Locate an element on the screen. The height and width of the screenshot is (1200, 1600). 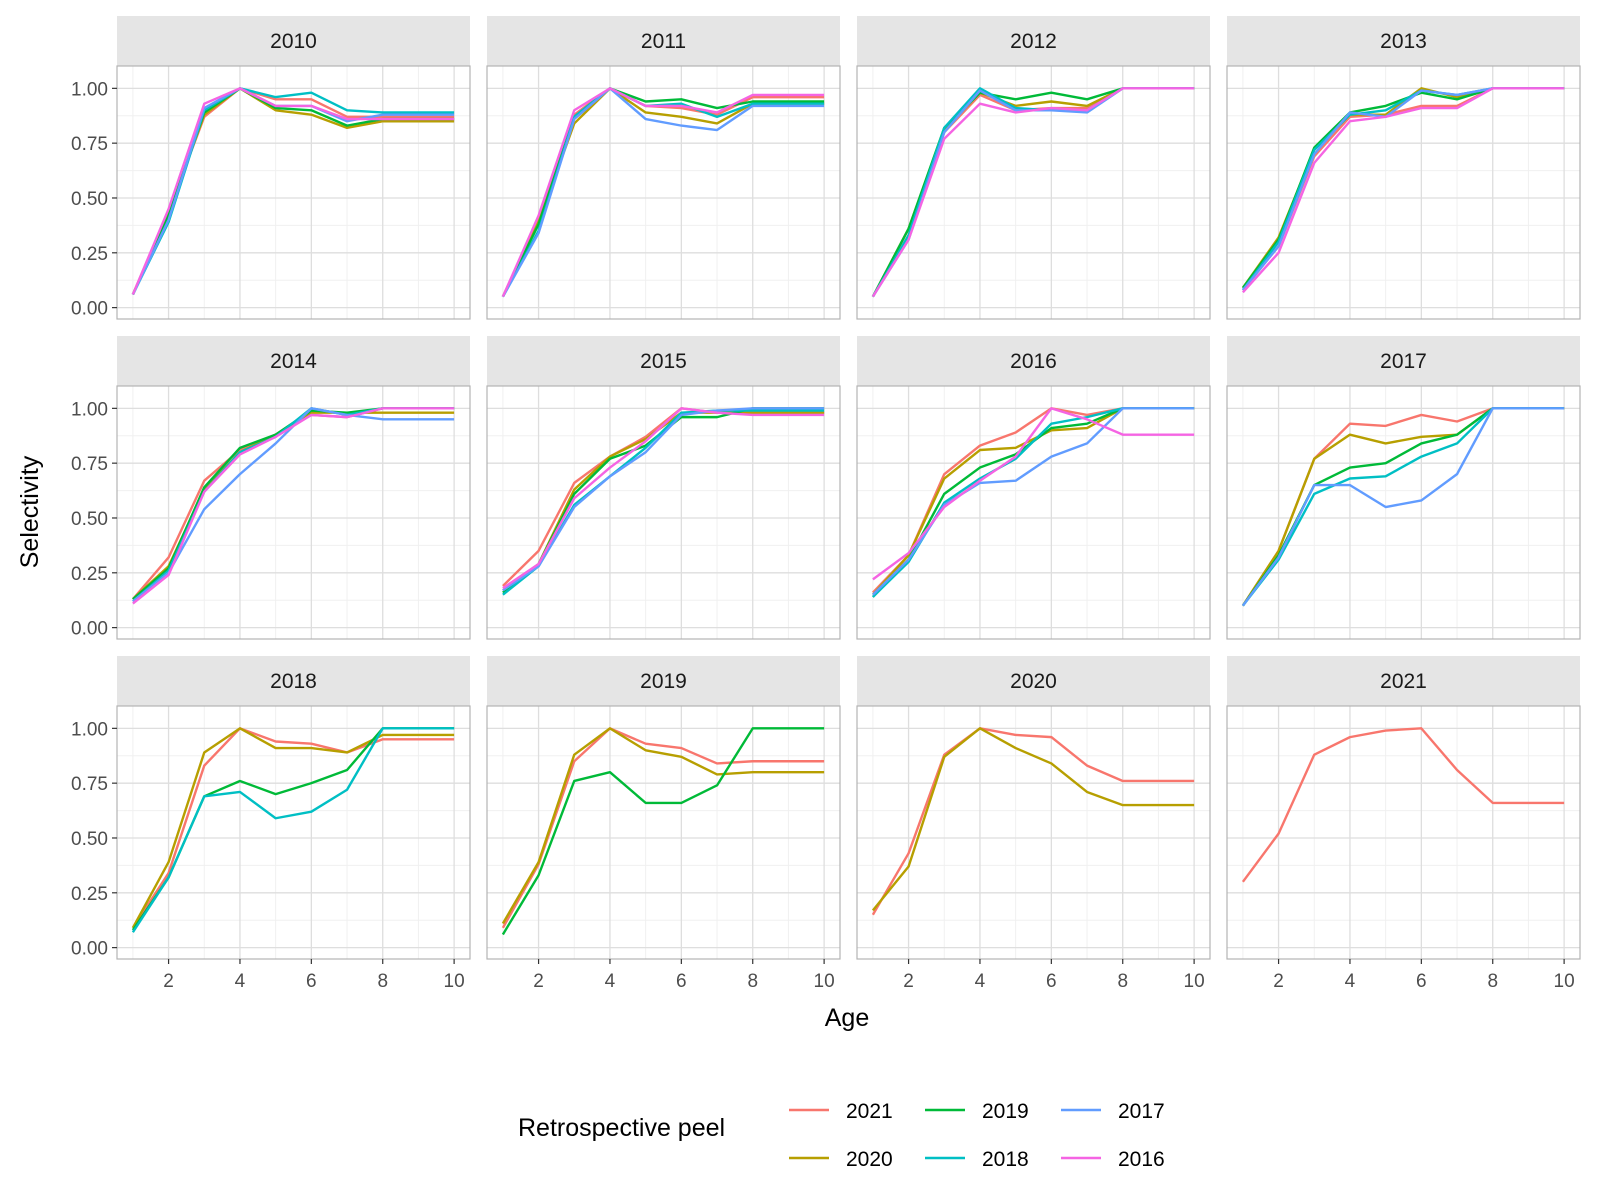
facet-panel-2018: 2018 0.00 0.25 0.50 0.75 1.00 2 4 6 8 10 is located at coordinates (271, 824).